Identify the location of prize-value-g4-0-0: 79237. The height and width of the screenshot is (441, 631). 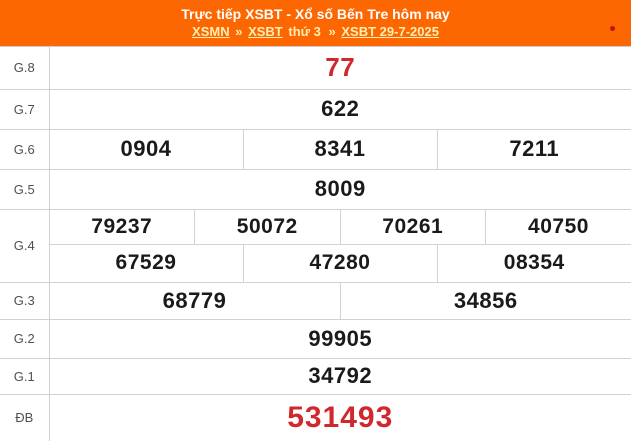
(122, 226).